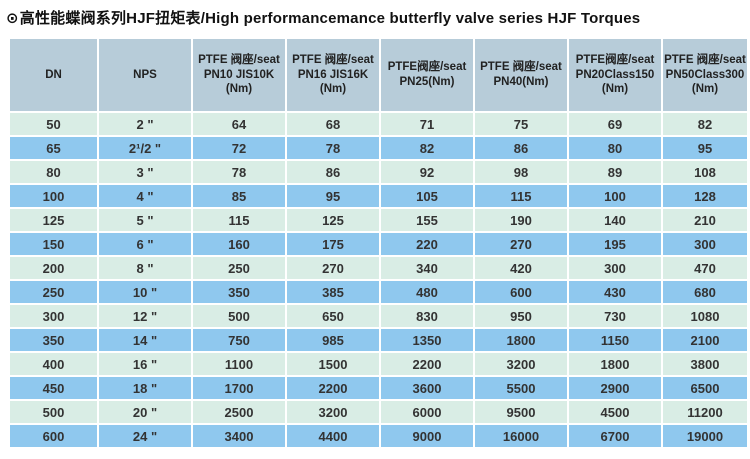 The image size is (750, 459). What do you see at coordinates (615, 75) in the screenshot?
I see `column-header: PTFE阀座/seat PN20Class150 (Nm)` at bounding box center [615, 75].